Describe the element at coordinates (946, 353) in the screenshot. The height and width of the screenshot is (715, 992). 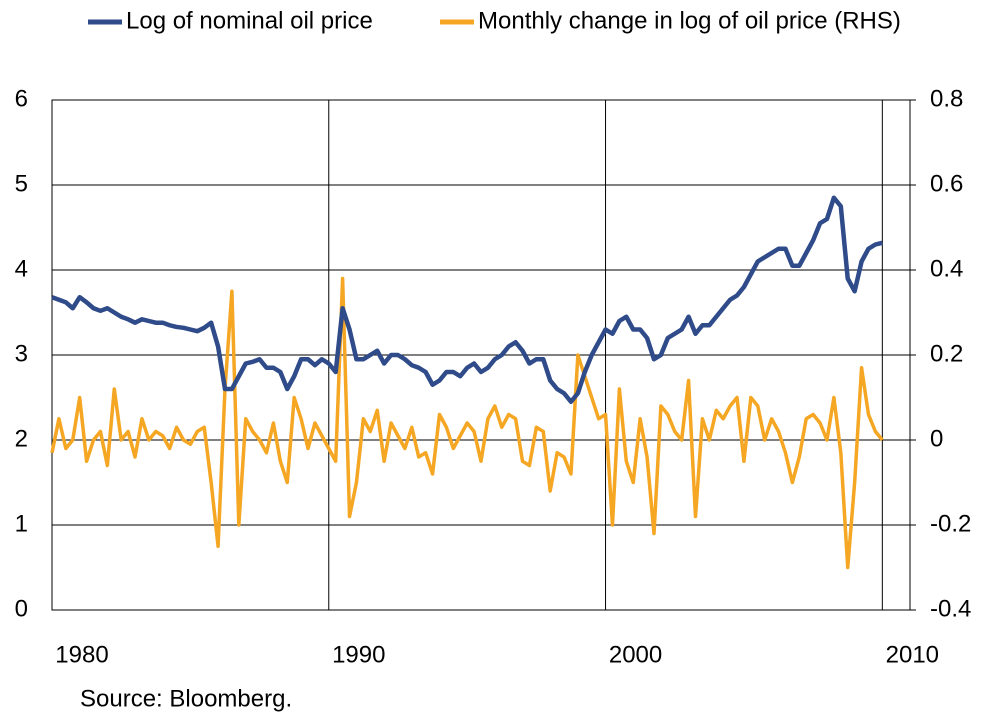
I see `y2-tick-label: 0.2` at that location.